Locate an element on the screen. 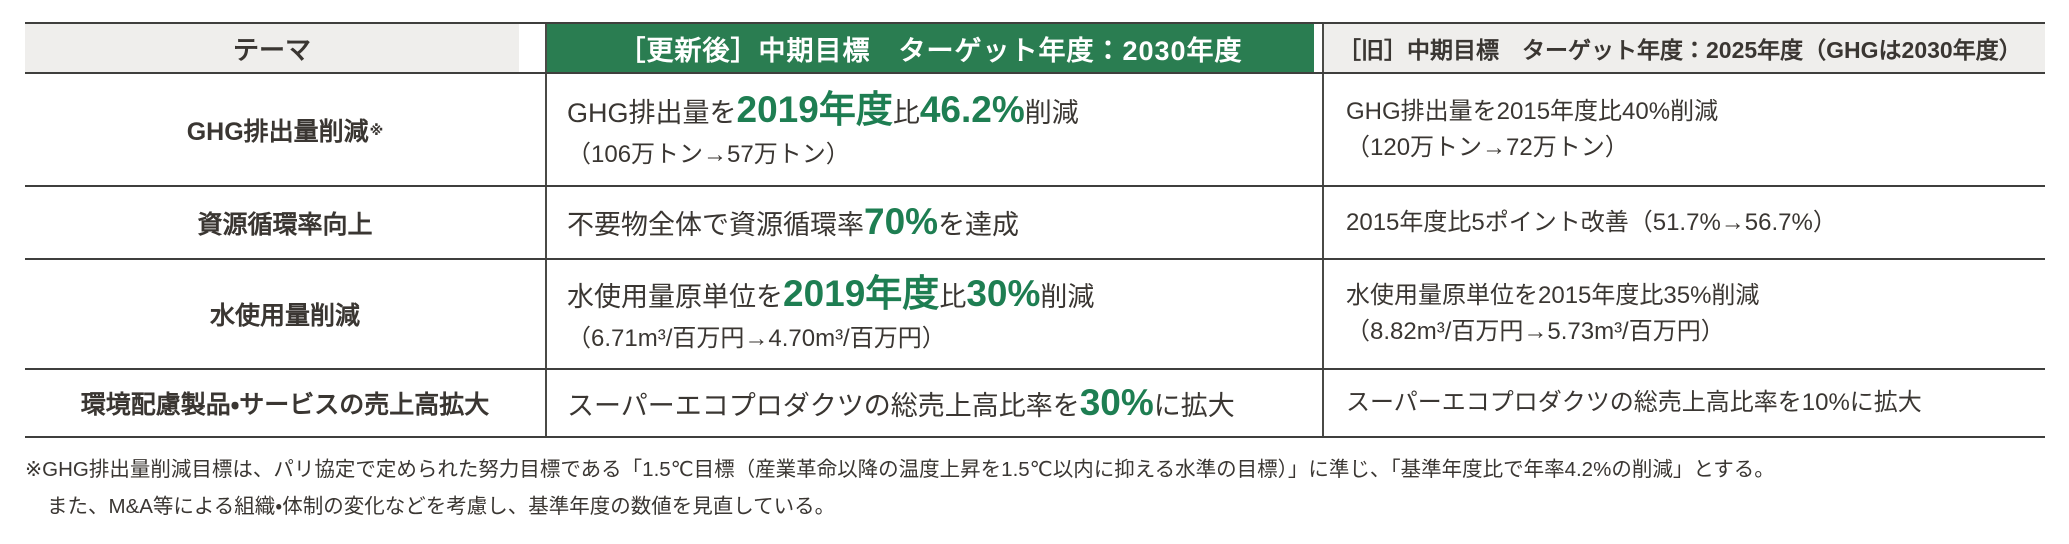 Image resolution: width=2069 pixels, height=544 pixels. text-segment: GHG排出量を is located at coordinates (652, 112).